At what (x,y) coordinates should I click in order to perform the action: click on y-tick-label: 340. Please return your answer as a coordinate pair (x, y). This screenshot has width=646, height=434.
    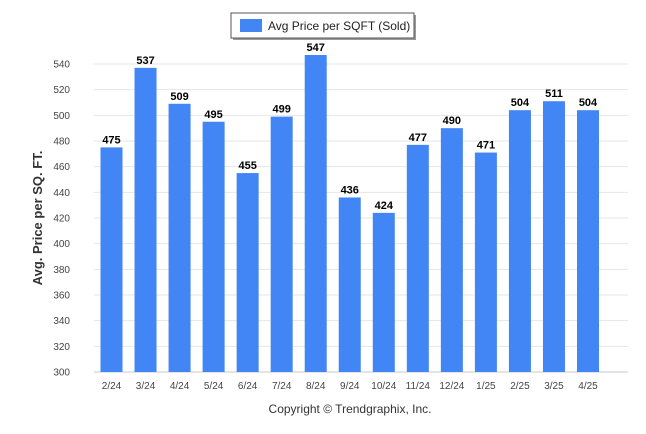
    Looking at the image, I should click on (61, 321).